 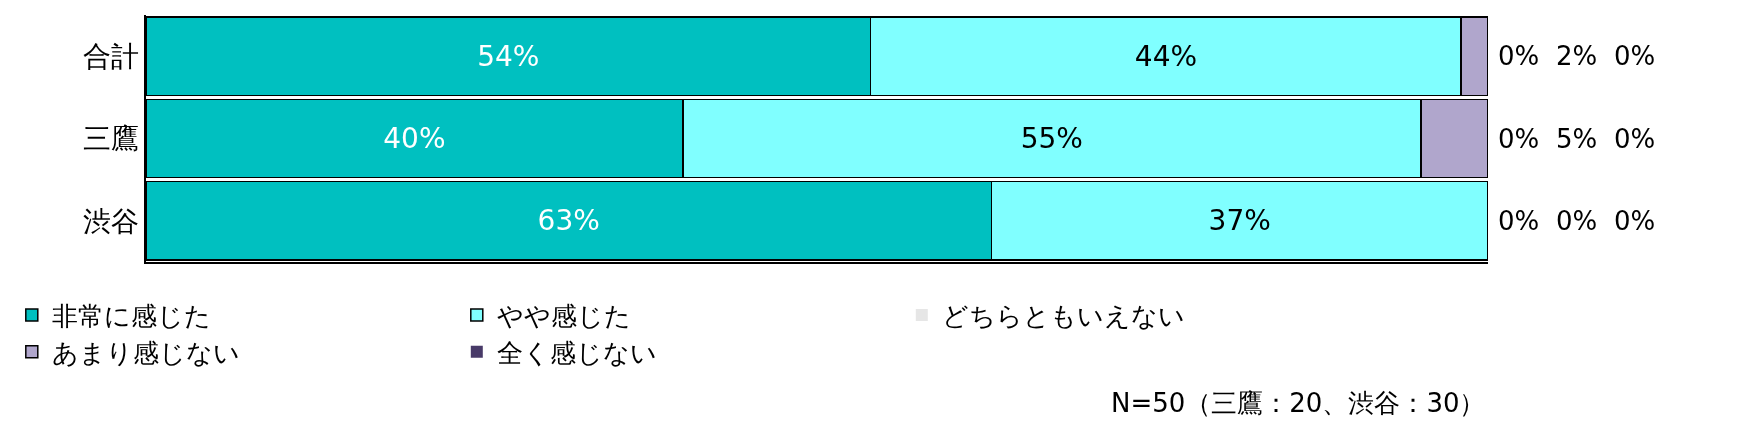 I want to click on legend-label: 全く感じない, so click(x=576, y=352).